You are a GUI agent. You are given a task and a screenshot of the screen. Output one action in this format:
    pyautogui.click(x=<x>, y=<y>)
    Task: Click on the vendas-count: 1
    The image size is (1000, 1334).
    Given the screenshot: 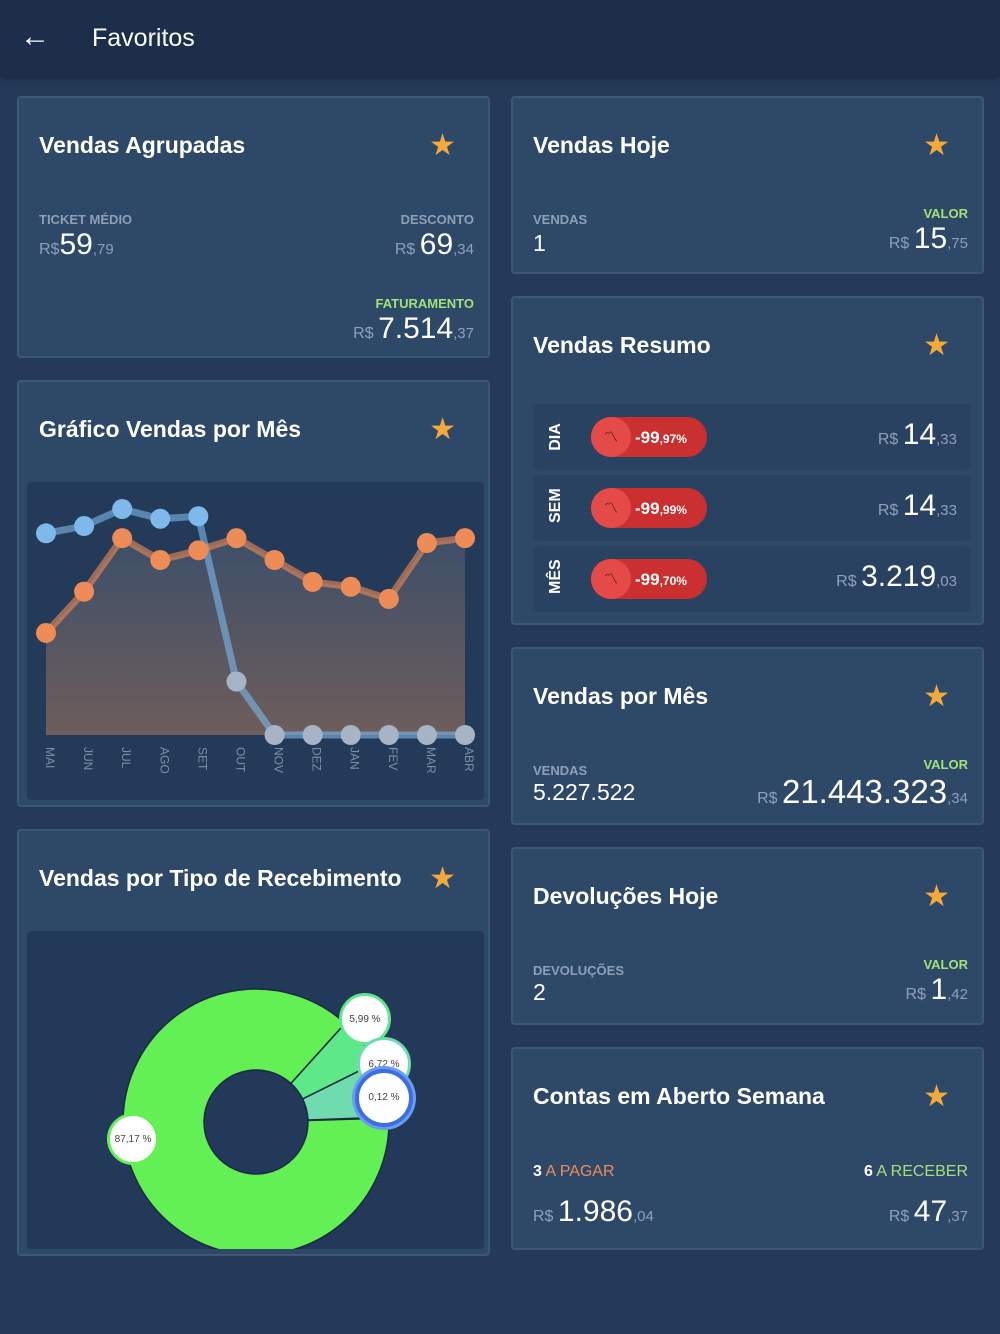 What is the action you would take?
    pyautogui.click(x=539, y=243)
    